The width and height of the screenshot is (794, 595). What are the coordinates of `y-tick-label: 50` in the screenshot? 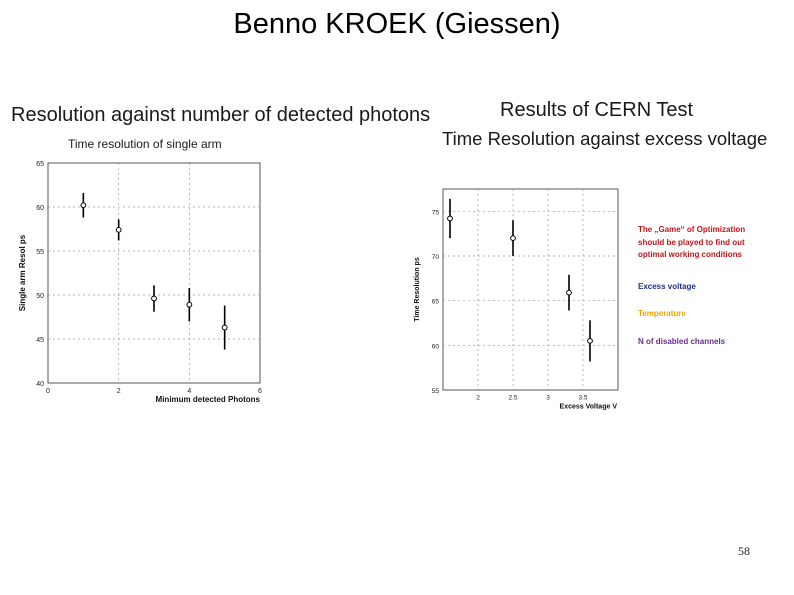 It's located at (40, 296).